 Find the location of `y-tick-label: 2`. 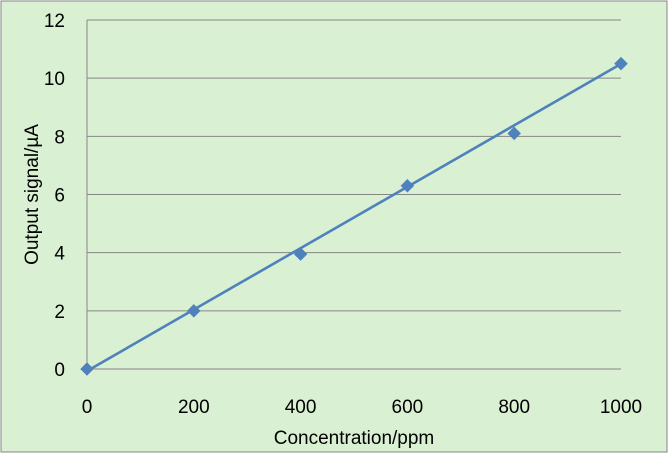

y-tick-label: 2 is located at coordinates (59, 312).